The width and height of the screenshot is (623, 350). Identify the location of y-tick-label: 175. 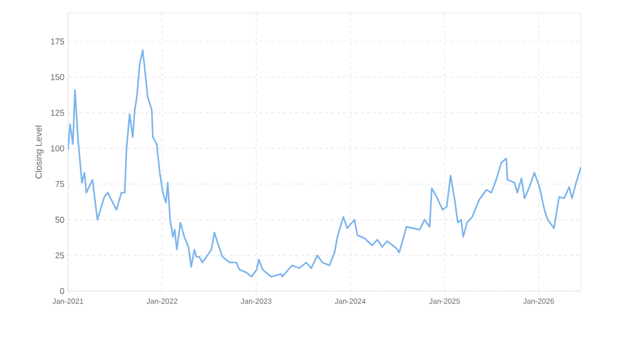
(57, 41).